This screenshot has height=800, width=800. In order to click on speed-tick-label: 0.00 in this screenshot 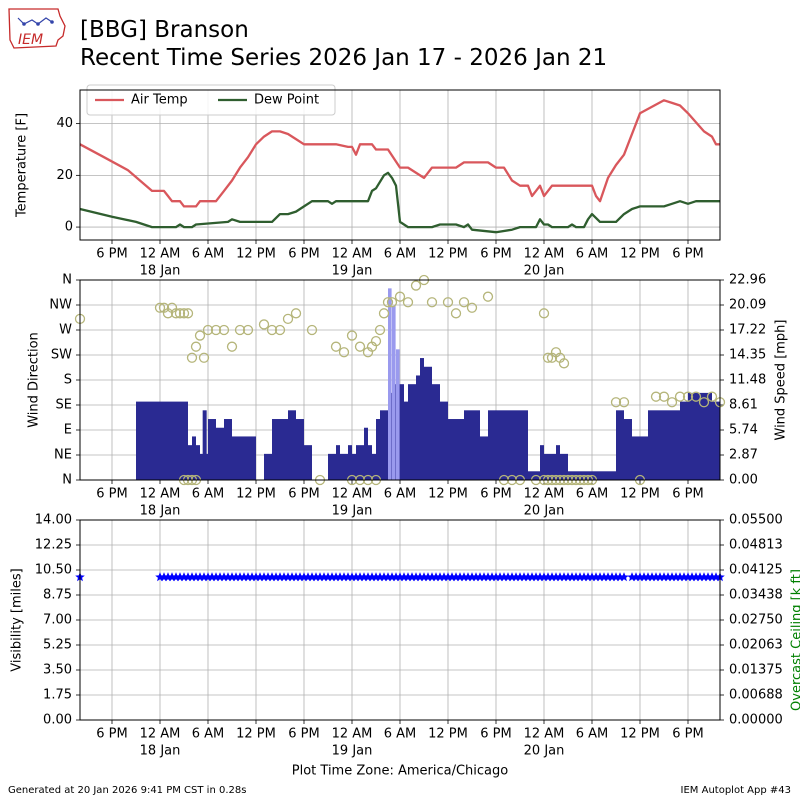, I will do `click(743, 480)`.